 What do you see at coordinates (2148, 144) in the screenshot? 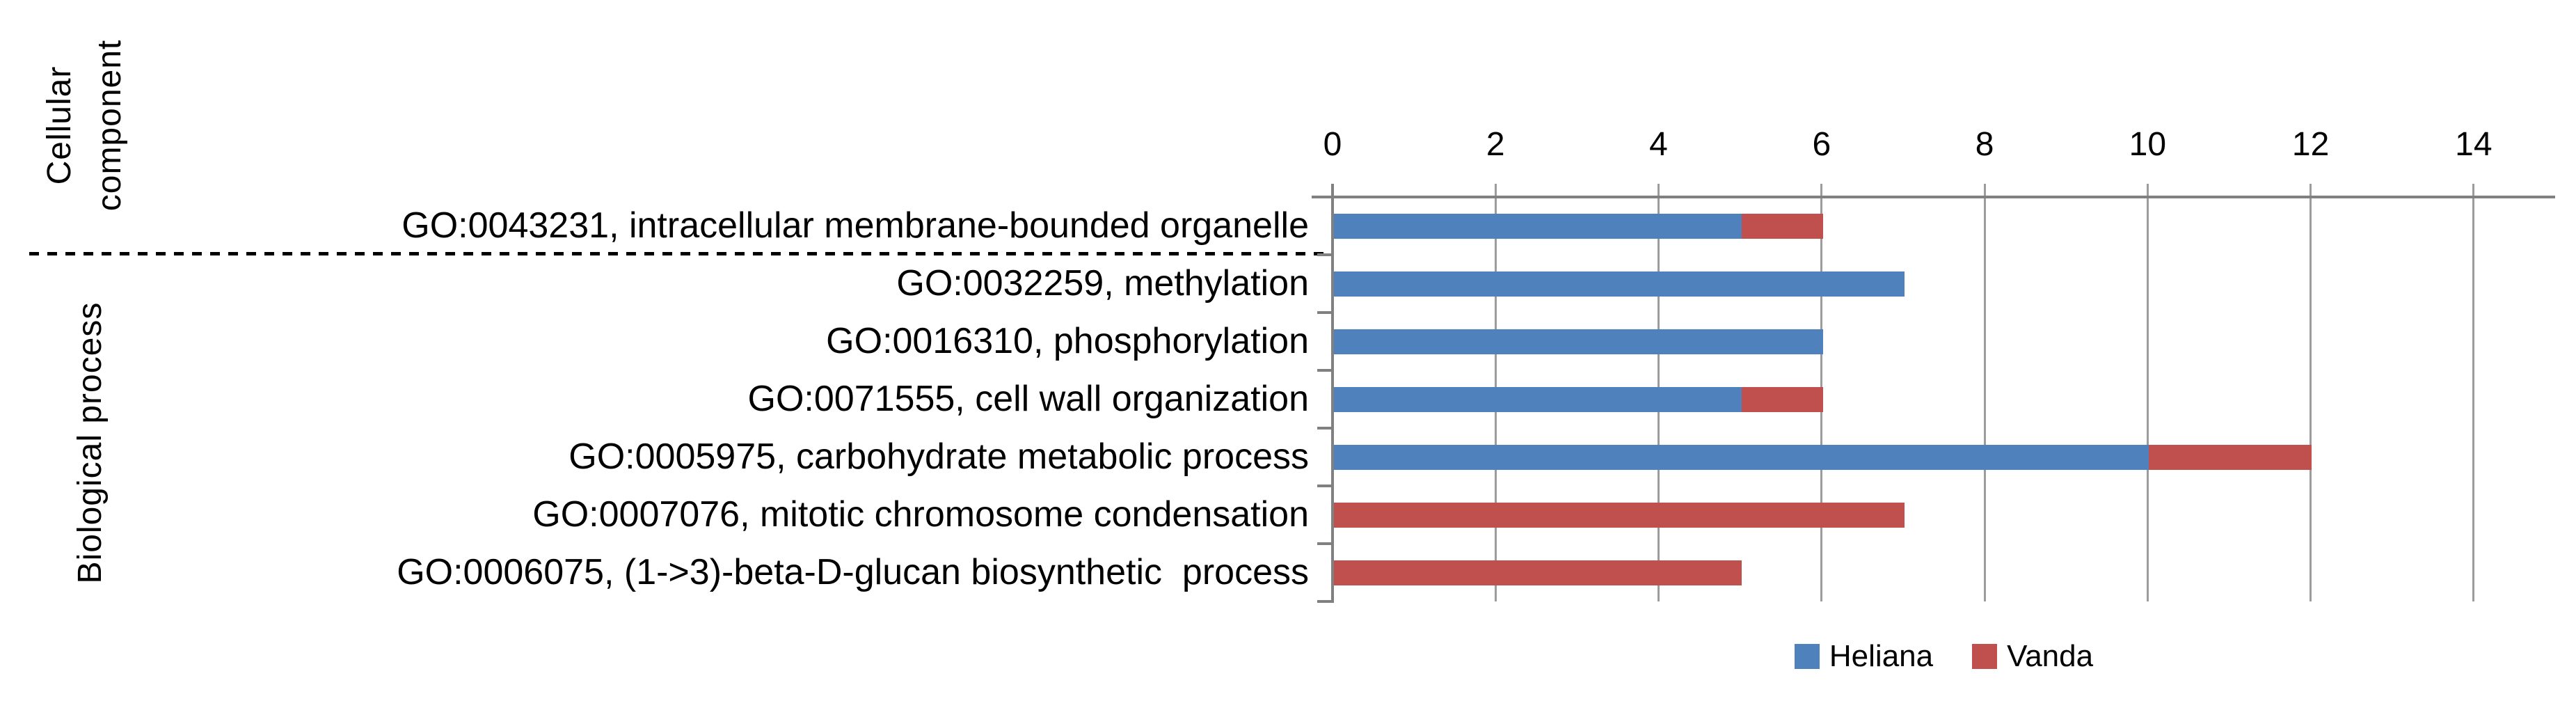
I see `x-tick-label: 10` at bounding box center [2148, 144].